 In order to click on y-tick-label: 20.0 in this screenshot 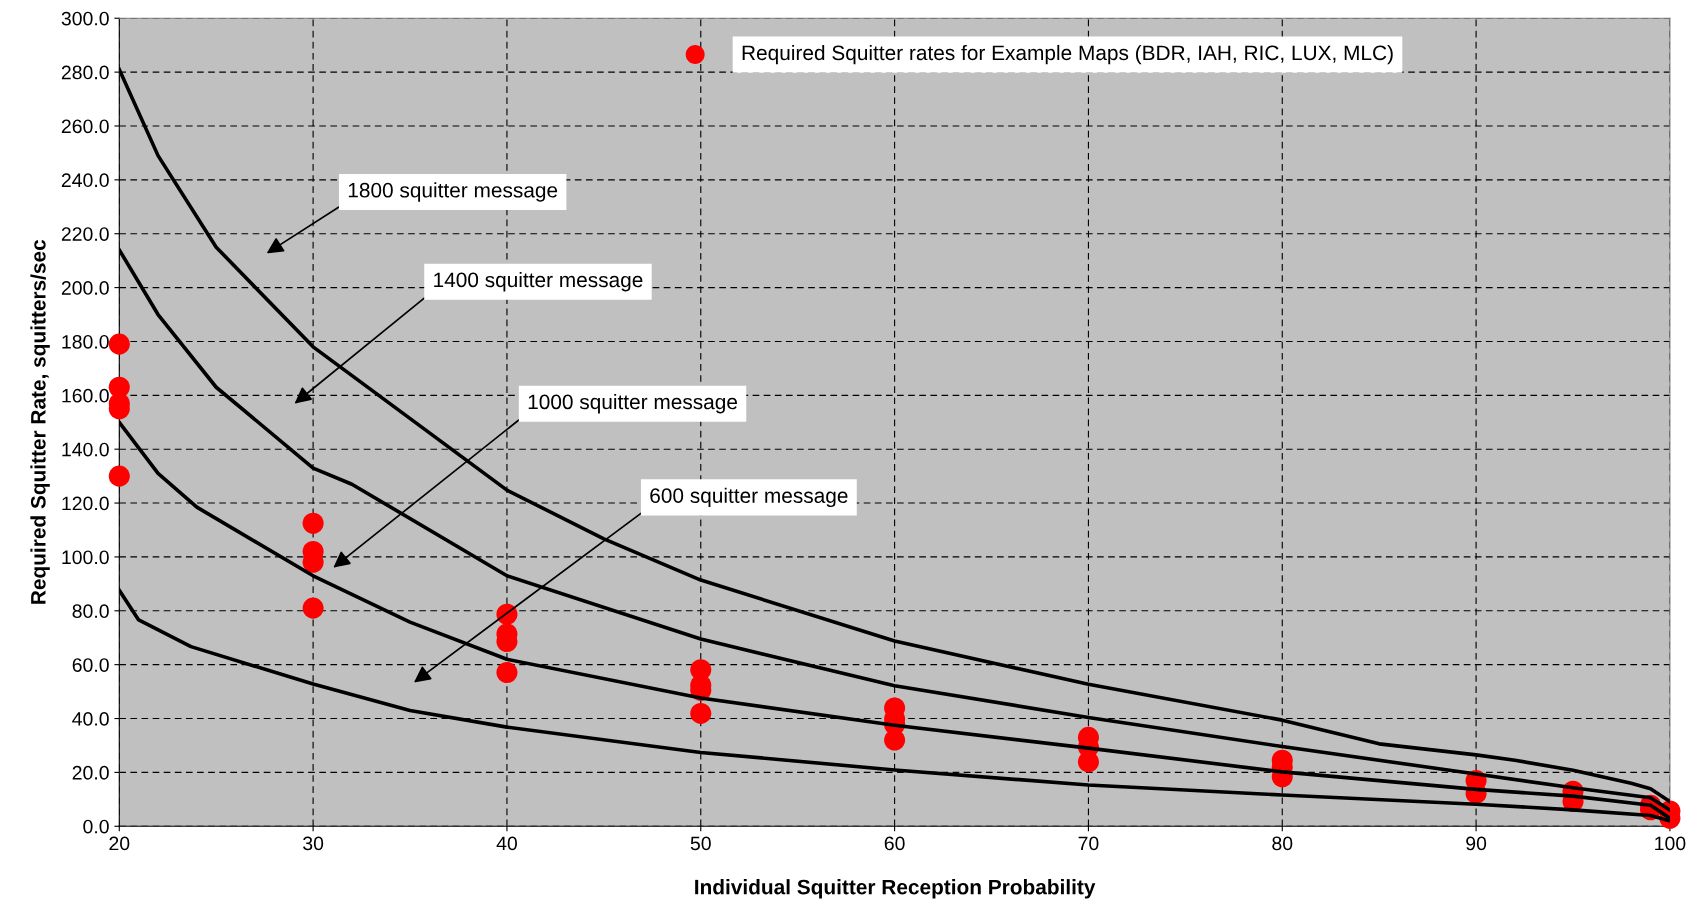, I will do `click(90, 772)`.